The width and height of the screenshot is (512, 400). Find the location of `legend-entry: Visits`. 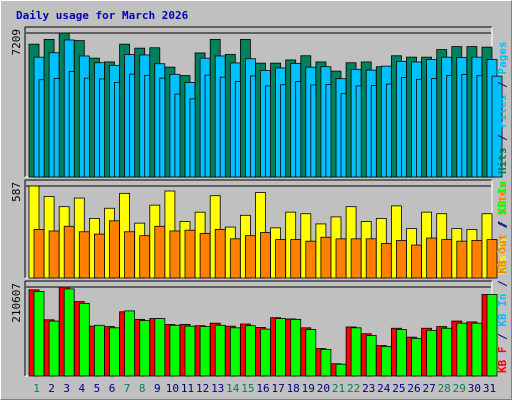

legend-entry: Visits is located at coordinates (502, 255).